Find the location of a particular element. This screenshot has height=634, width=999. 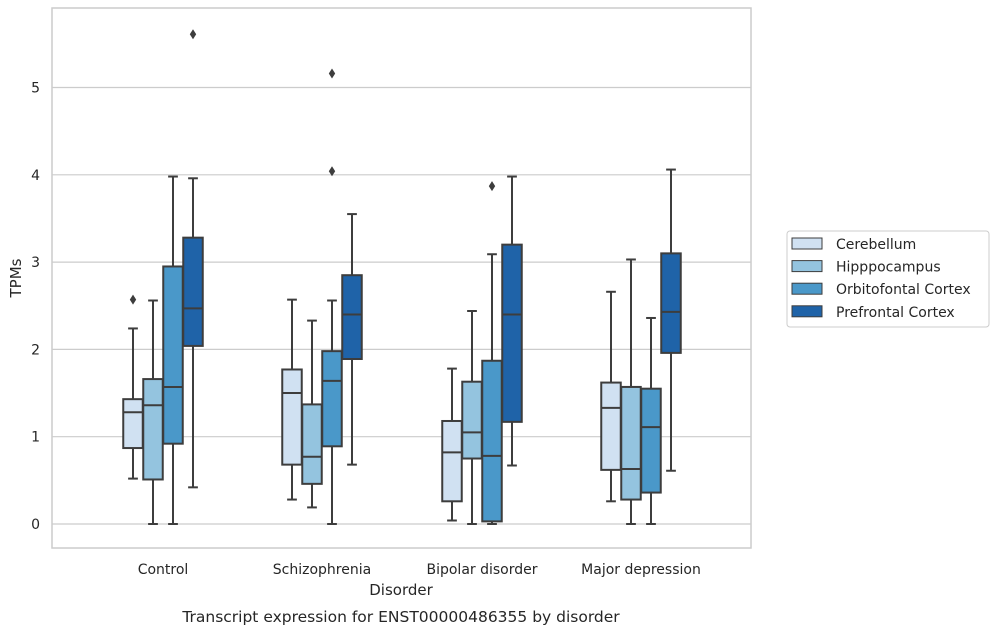

legend-label: Hipppocampus is located at coordinates (888, 268).